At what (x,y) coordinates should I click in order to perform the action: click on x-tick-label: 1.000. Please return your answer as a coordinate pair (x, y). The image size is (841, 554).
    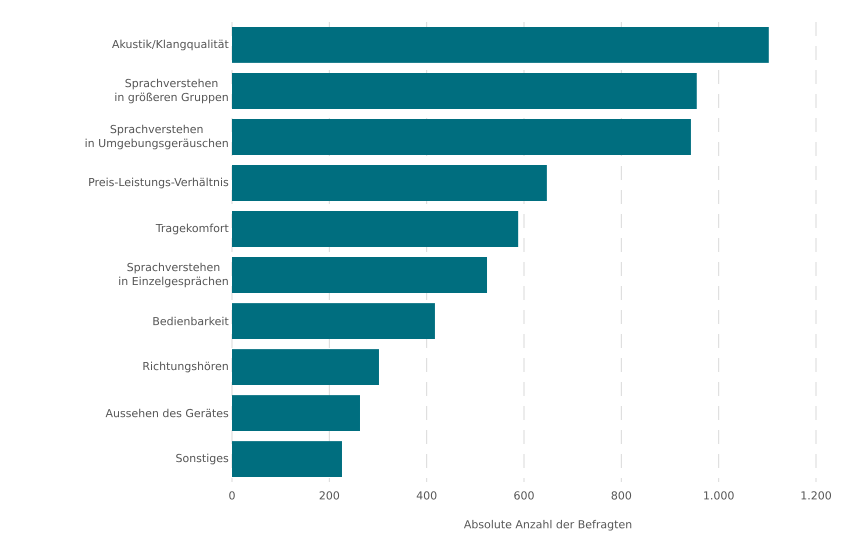
    Looking at the image, I should click on (719, 495).